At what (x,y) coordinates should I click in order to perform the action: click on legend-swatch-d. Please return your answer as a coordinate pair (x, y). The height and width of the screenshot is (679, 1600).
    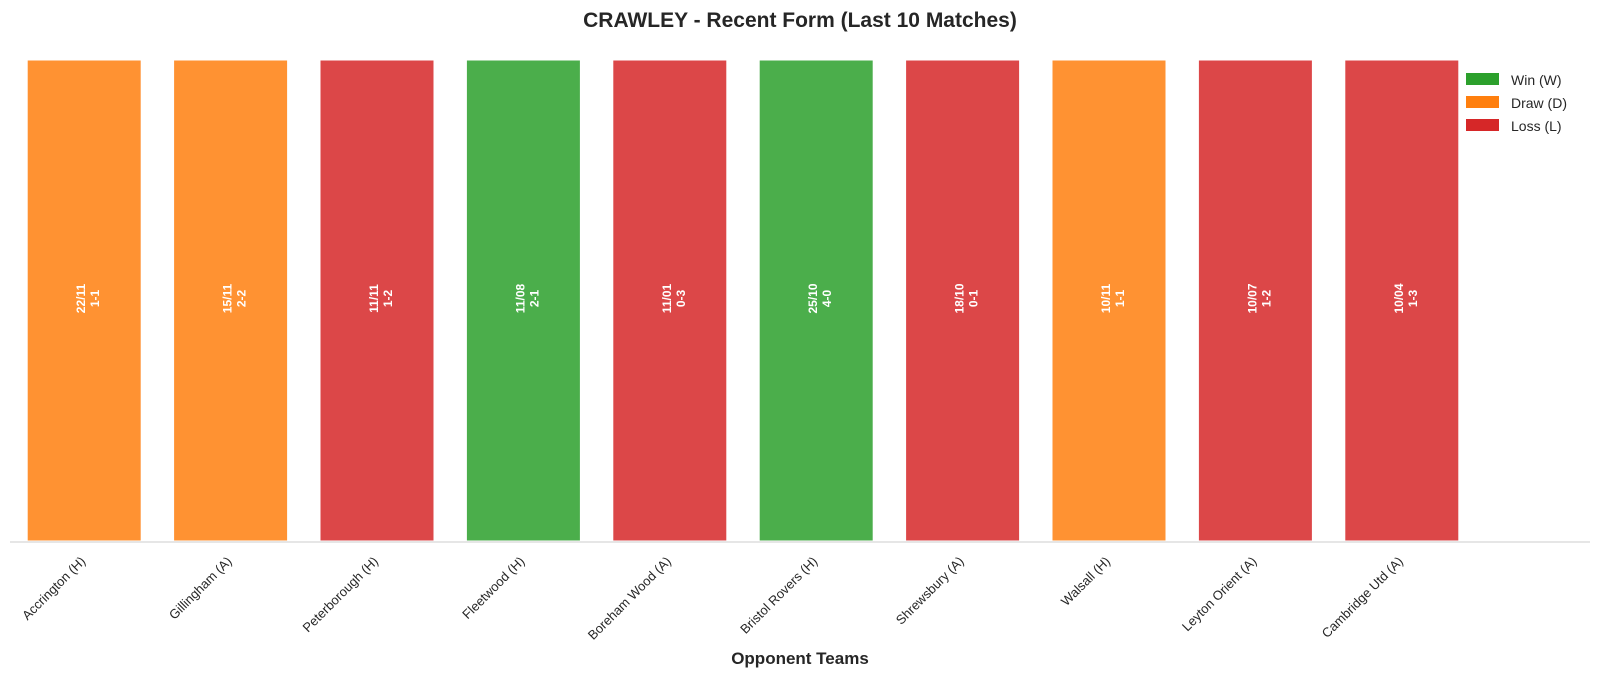
    Looking at the image, I should click on (1482, 102).